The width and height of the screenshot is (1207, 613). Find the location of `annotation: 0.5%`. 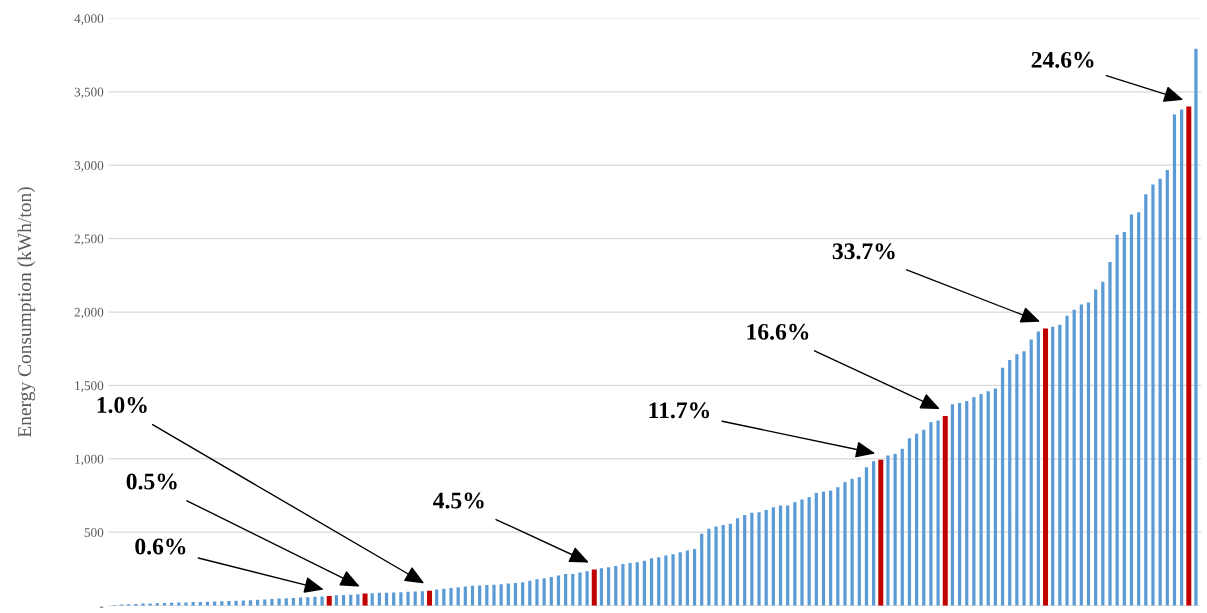

annotation: 0.5% is located at coordinates (151, 481).